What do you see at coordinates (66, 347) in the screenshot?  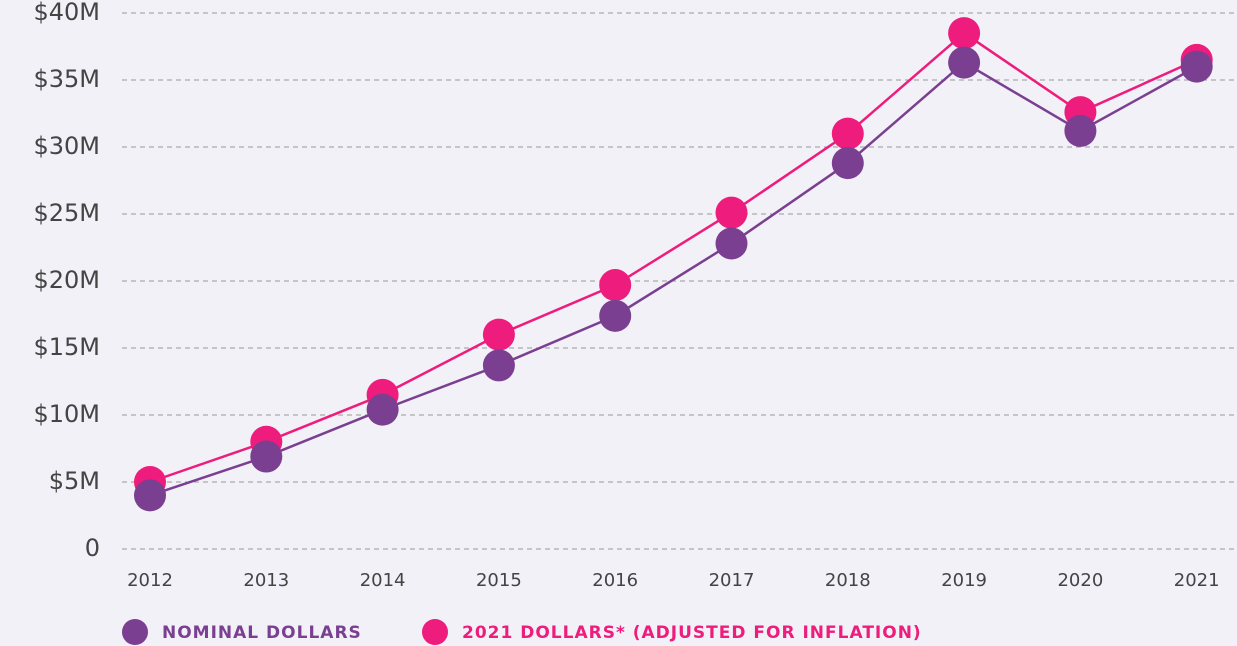 I see `y-tick-label: $15M` at bounding box center [66, 347].